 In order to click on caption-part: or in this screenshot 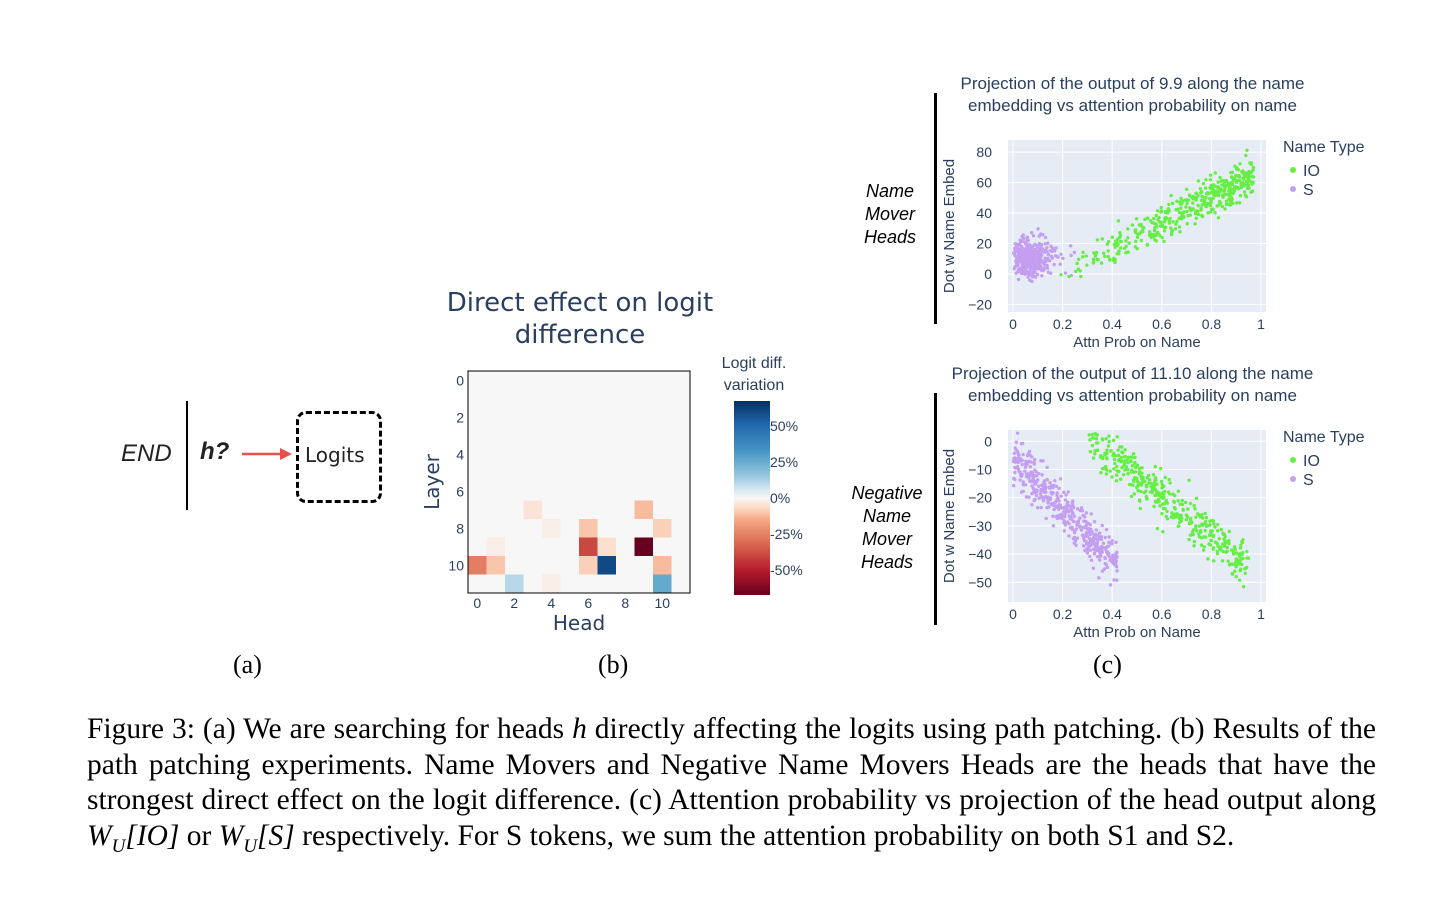, I will do `click(199, 835)`.